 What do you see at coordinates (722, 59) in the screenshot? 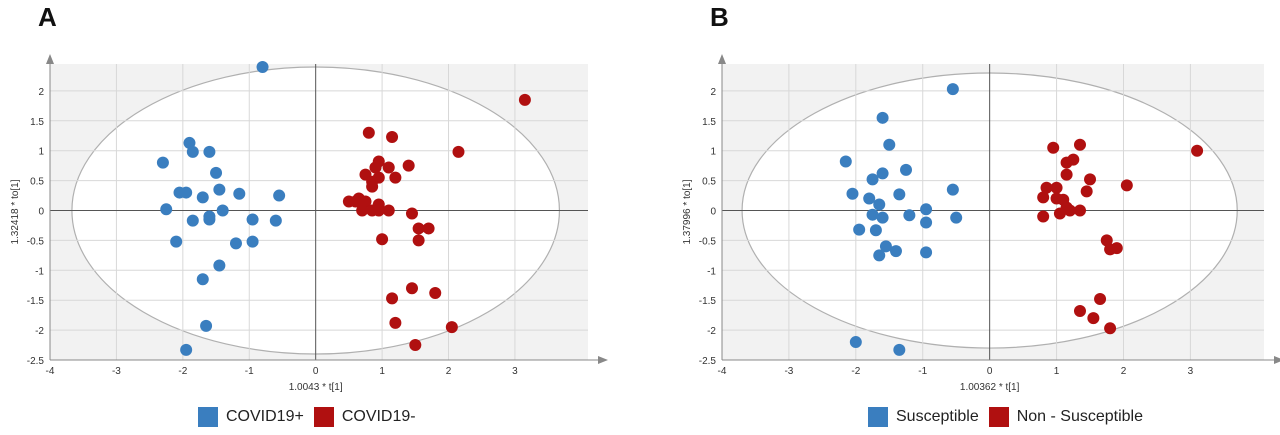
I see `y-axis-arrow` at bounding box center [722, 59].